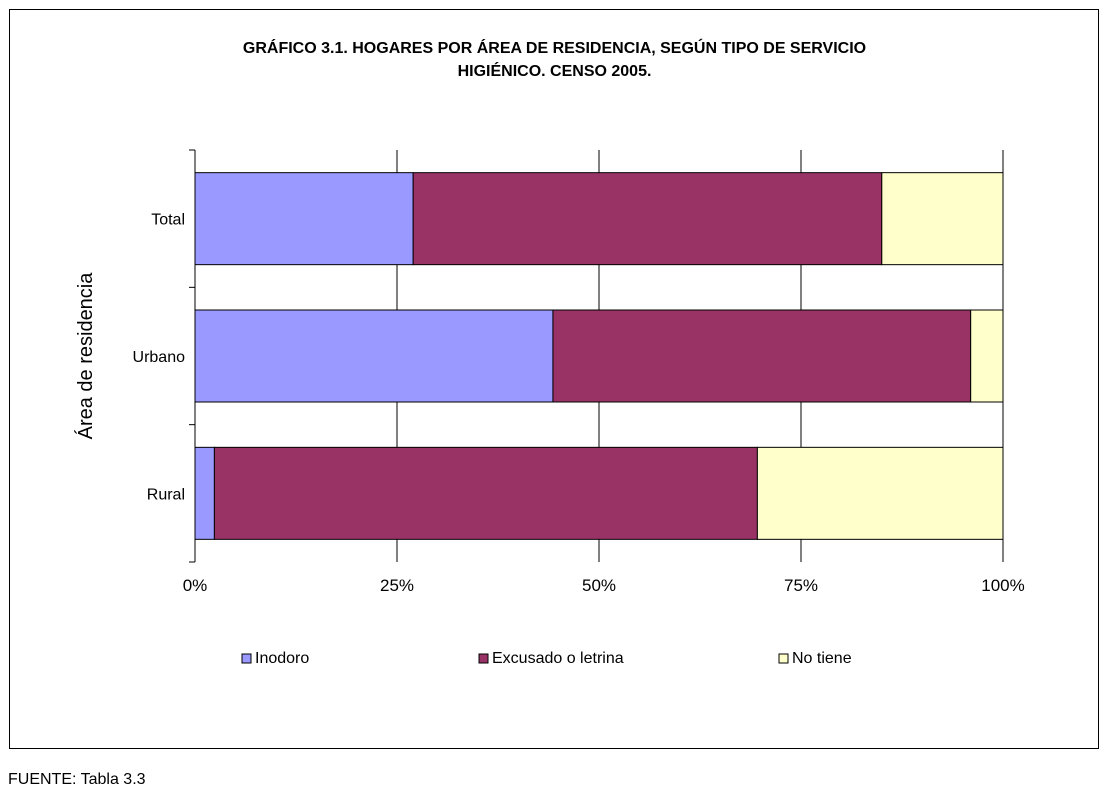 The height and width of the screenshot is (796, 1109). What do you see at coordinates (282, 658) in the screenshot?
I see `legend-label: Inodoro` at bounding box center [282, 658].